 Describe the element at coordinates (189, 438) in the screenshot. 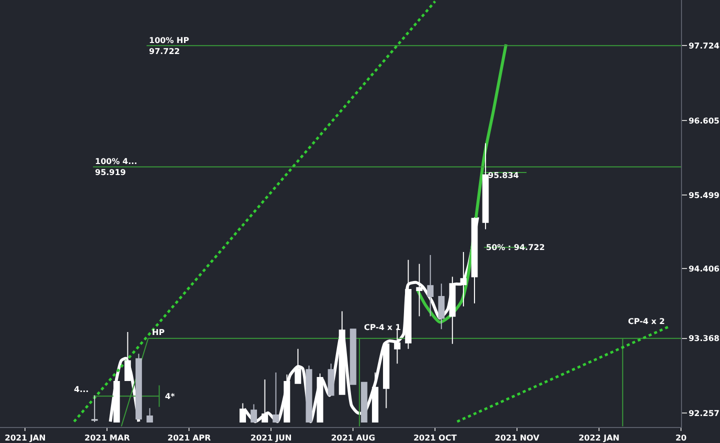

I see `x-tick-label: 2021 APR` at that location.